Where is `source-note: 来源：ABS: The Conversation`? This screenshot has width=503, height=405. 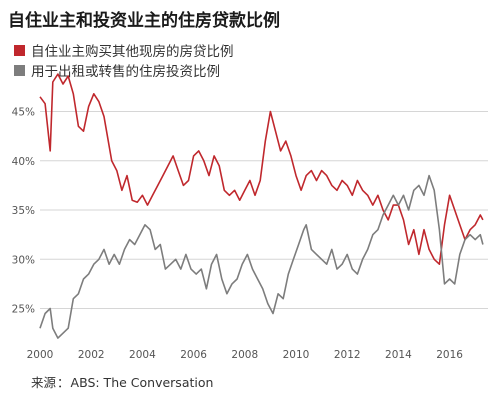 source-note: 来源：ABS: The Conversation is located at coordinates (122, 382).